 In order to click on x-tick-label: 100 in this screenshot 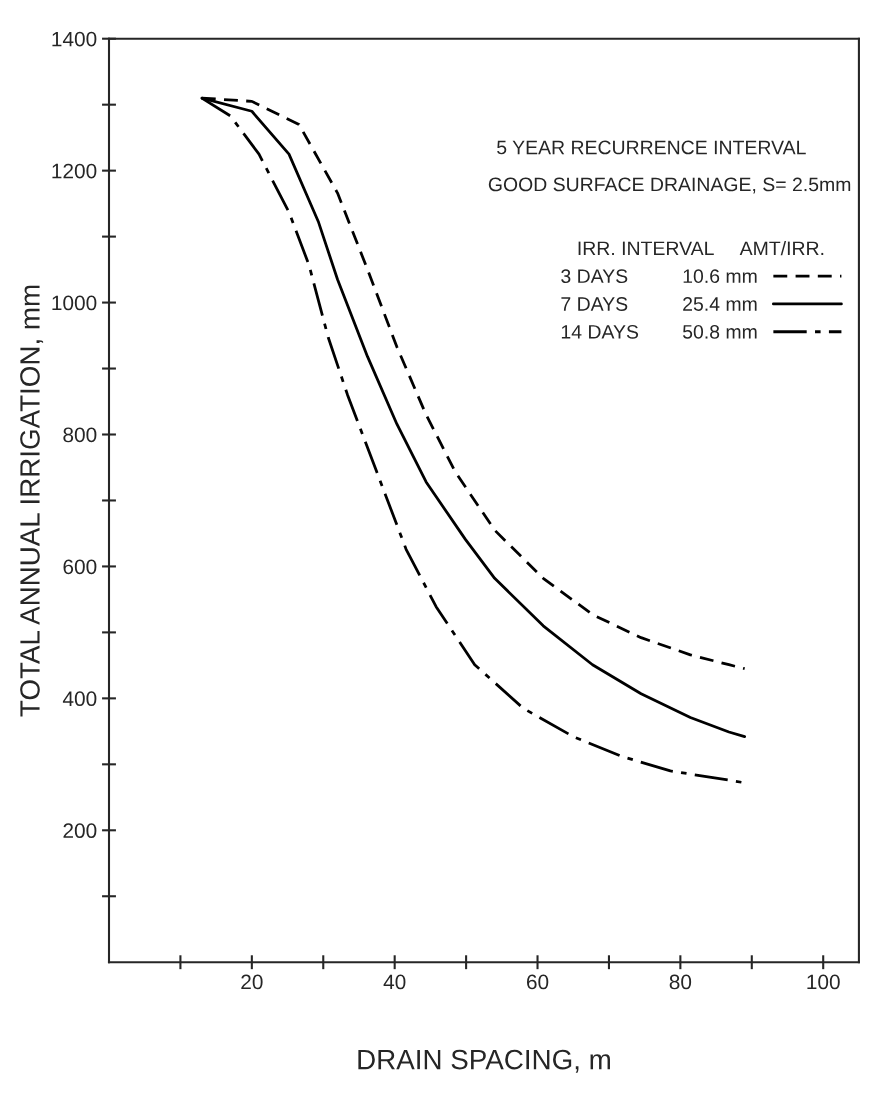, I will do `click(823, 982)`.